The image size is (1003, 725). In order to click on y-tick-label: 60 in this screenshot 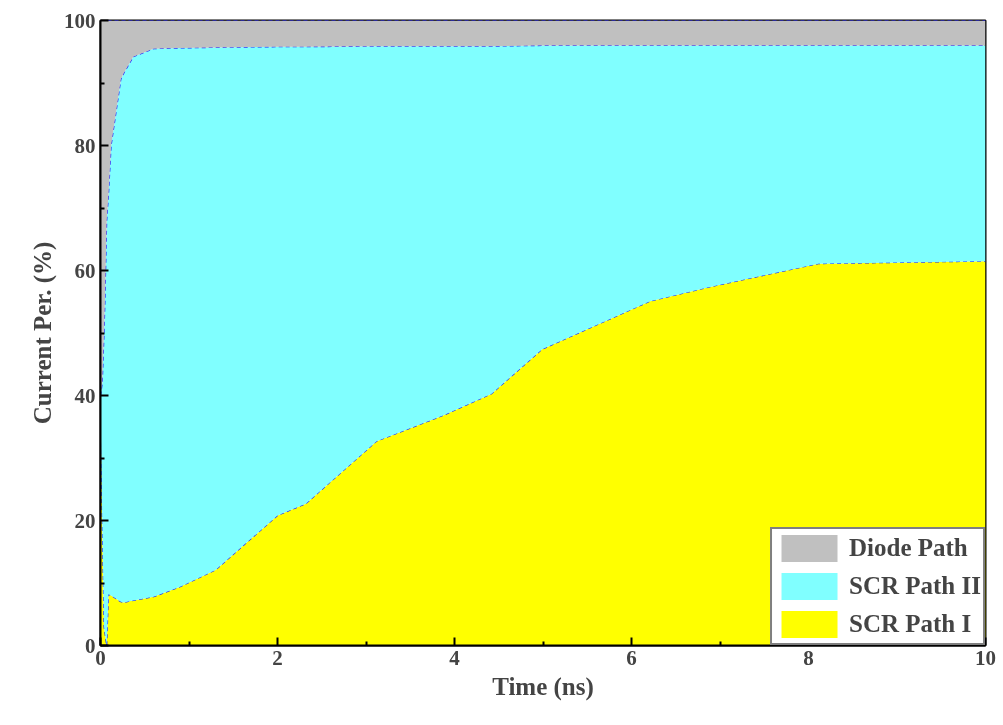, I will do `click(85, 270)`.